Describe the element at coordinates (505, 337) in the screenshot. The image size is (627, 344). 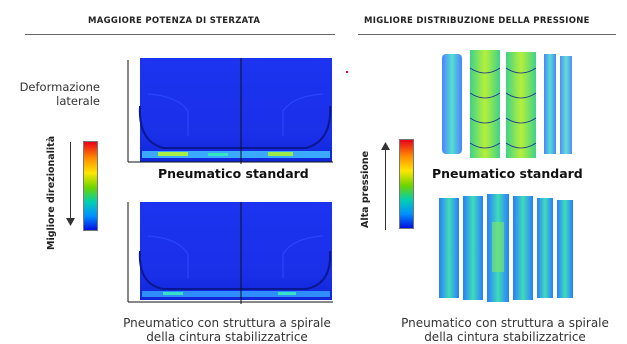
I see `right-spiral-tyre-caption-line2: della cintura stabilizzatrice` at that location.